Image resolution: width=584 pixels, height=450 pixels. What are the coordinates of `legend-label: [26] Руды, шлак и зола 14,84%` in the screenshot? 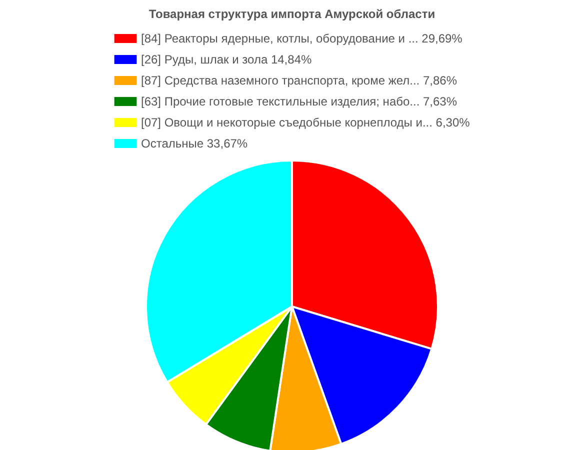 It's located at (226, 59).